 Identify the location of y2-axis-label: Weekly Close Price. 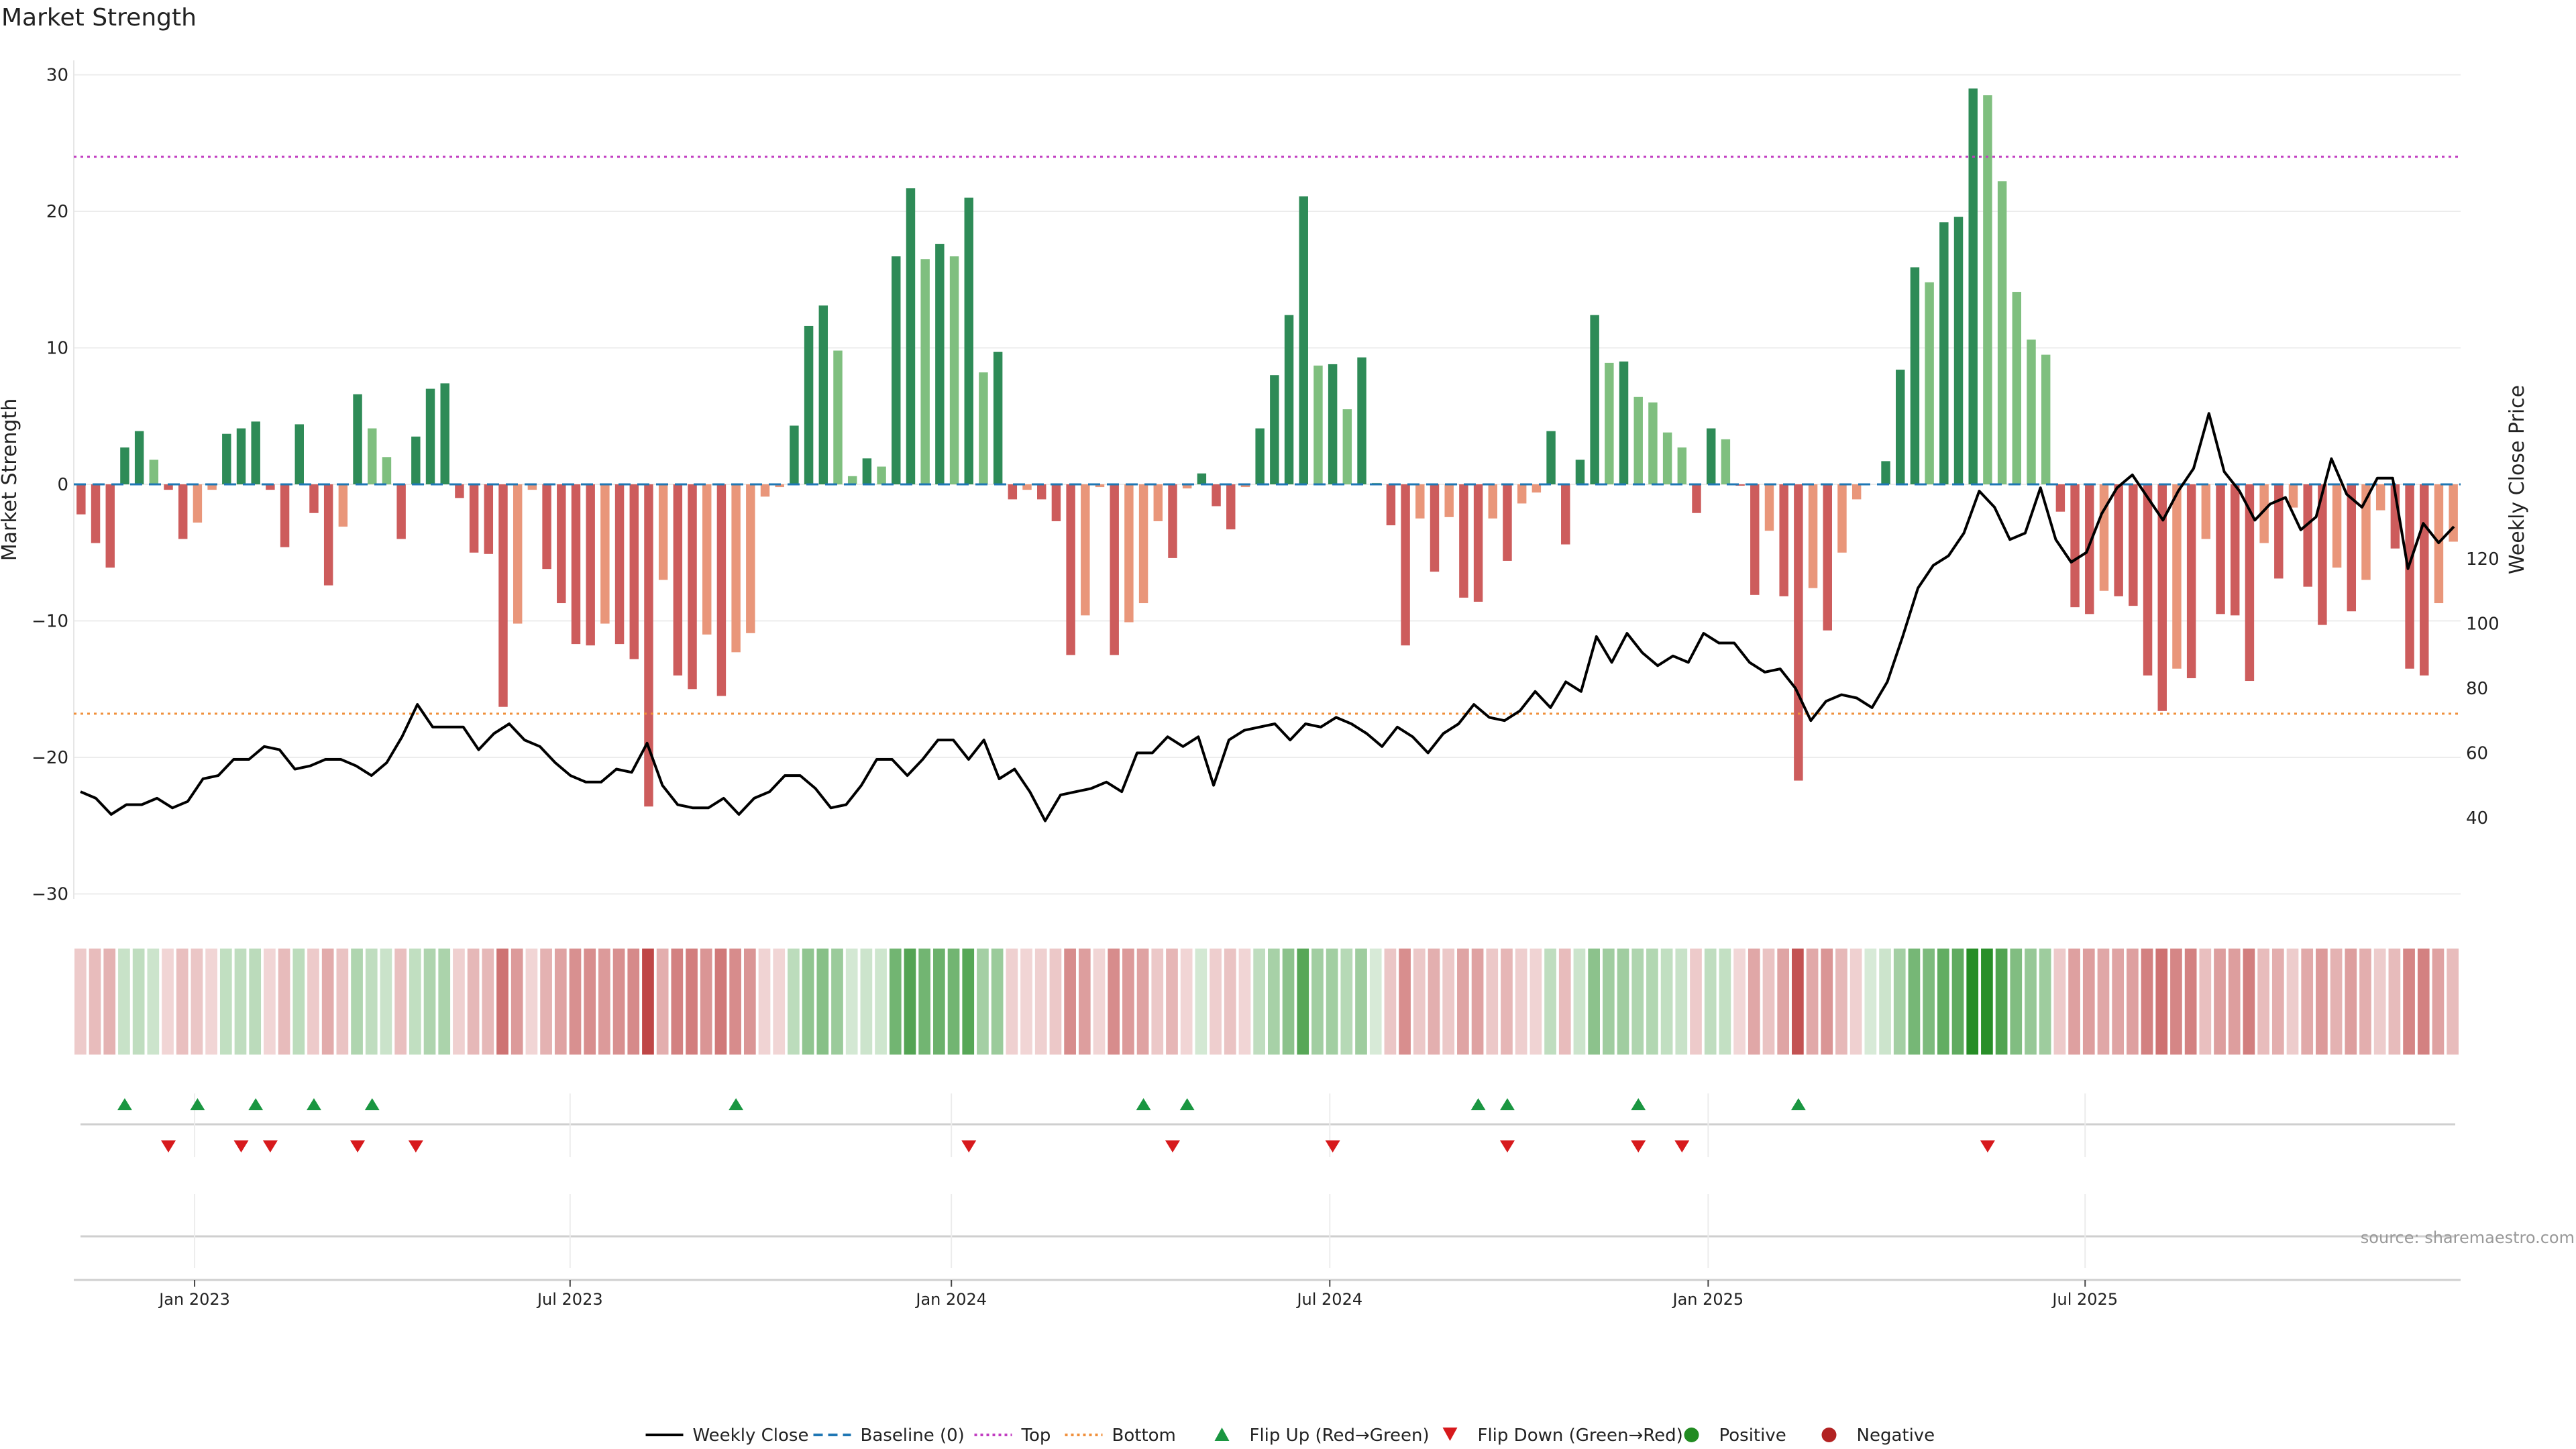
(2517, 479).